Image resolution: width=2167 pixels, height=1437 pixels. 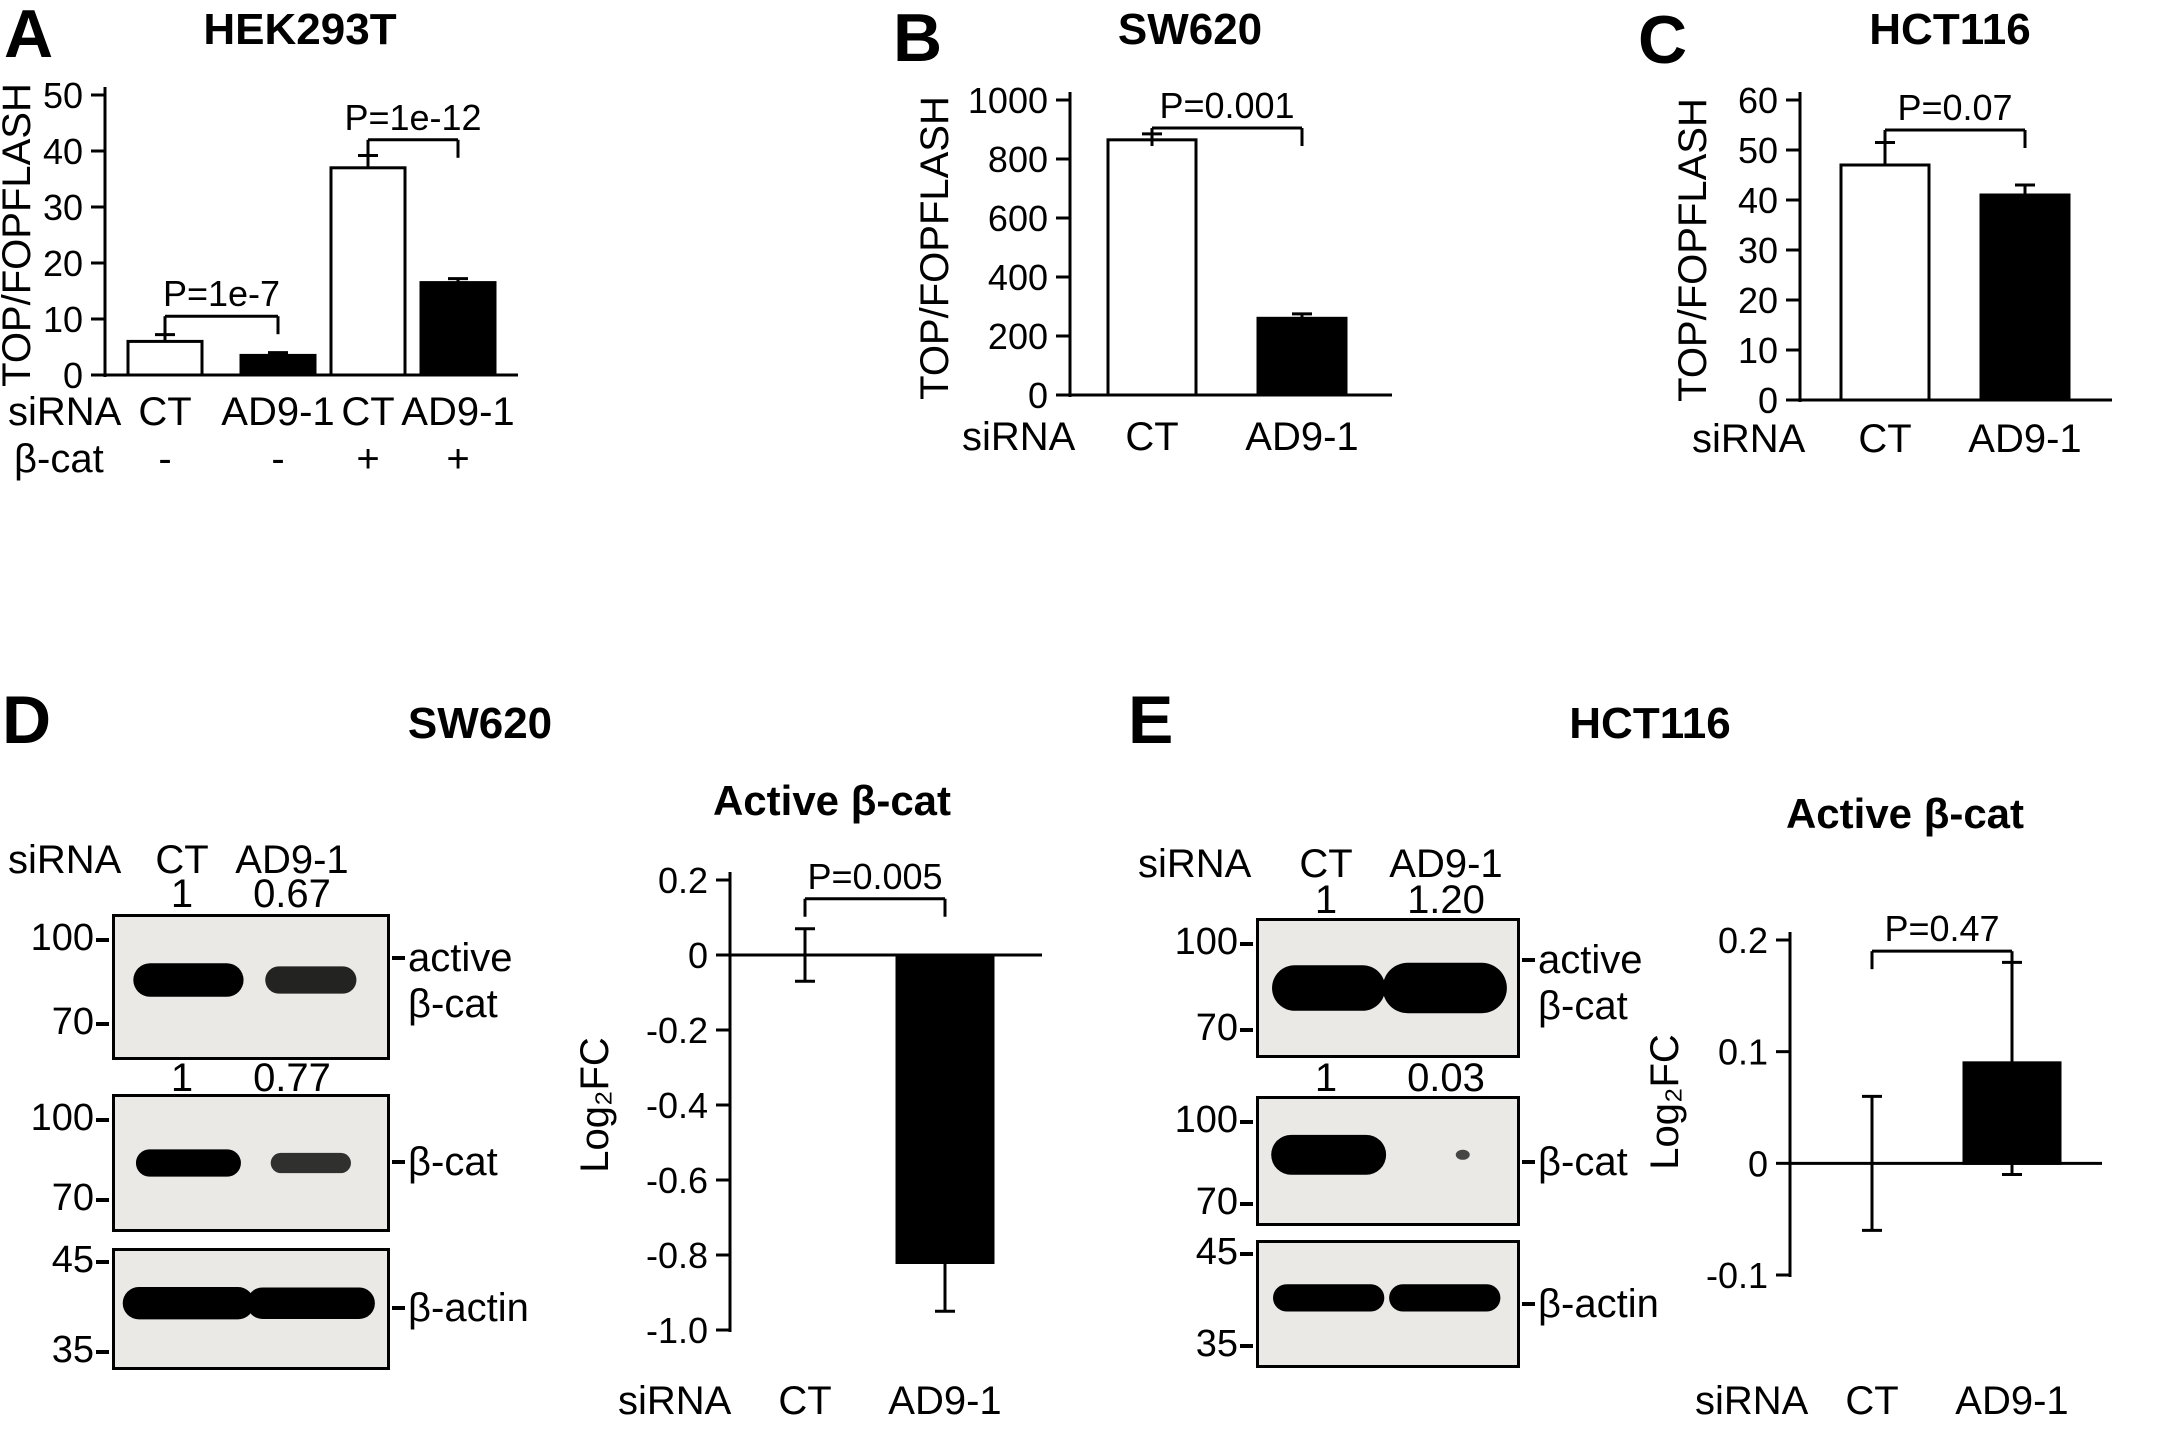 What do you see at coordinates (72, 1260) in the screenshot?
I see `mw-marker: 45` at bounding box center [72, 1260].